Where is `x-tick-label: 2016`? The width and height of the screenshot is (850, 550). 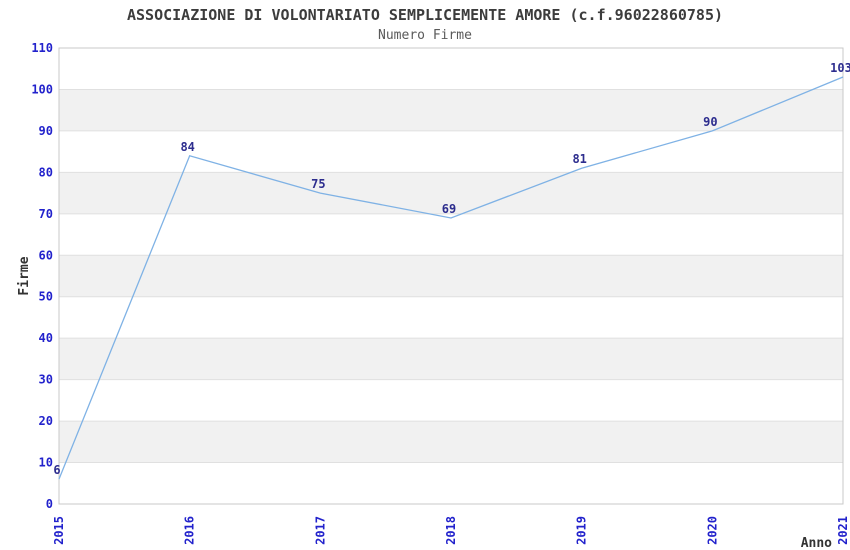 x-tick-label: 2016 is located at coordinates (190, 530).